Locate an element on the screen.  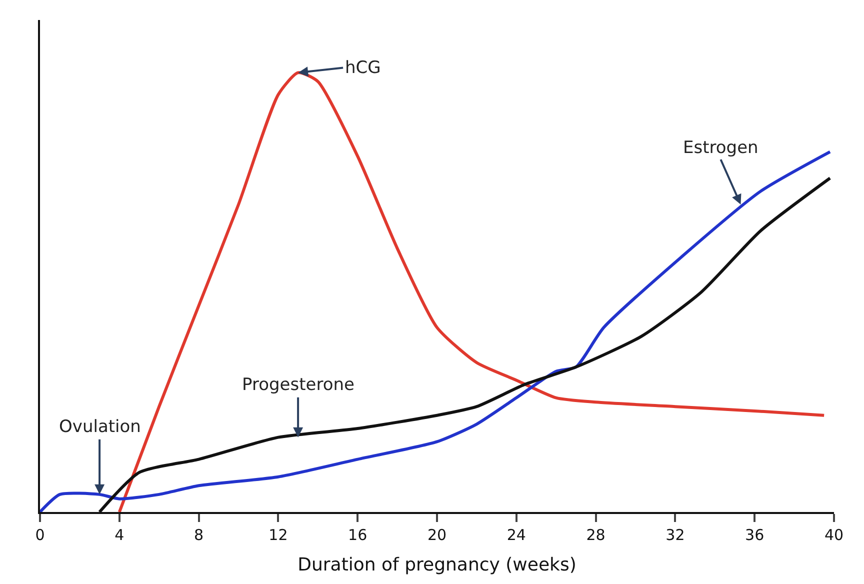
annotation: Progesterone is located at coordinates (298, 385).